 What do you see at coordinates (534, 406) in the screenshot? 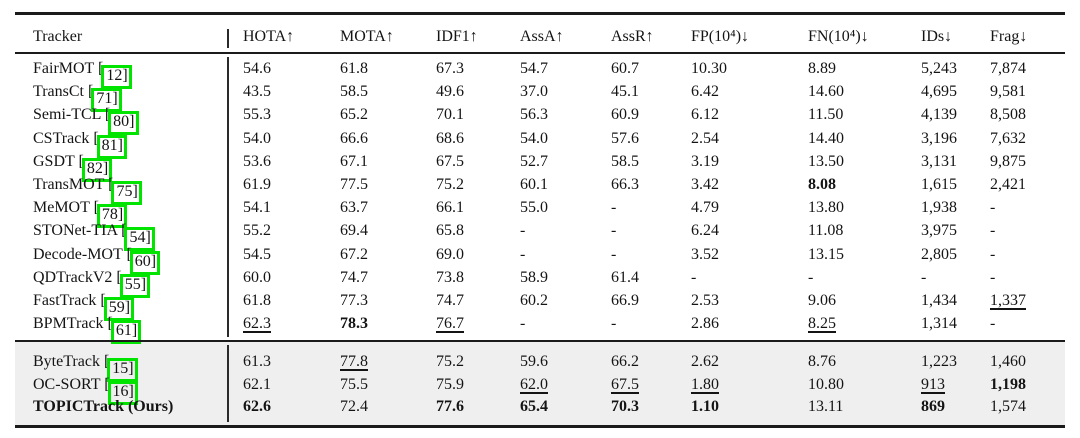
I see `metric-cell: 65.4` at bounding box center [534, 406].